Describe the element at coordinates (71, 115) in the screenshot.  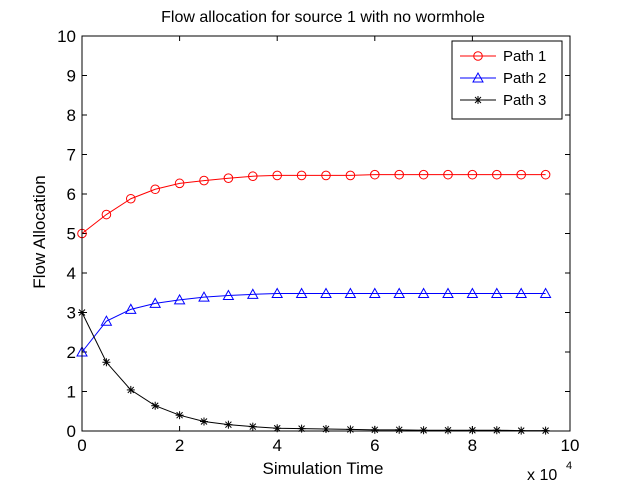
I see `y-tick-label: 8` at that location.